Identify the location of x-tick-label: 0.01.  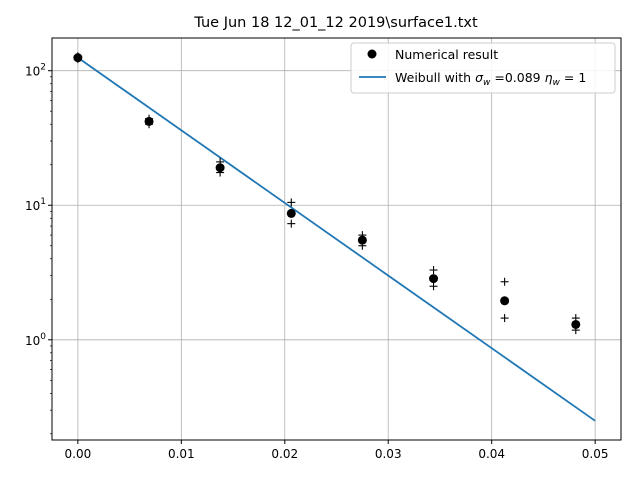
(181, 454).